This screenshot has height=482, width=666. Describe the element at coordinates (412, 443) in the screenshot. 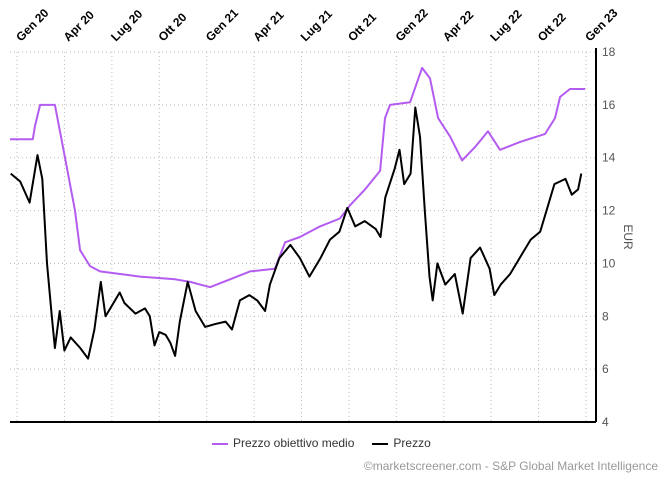

I see `legend-label-price: Prezzo` at that location.